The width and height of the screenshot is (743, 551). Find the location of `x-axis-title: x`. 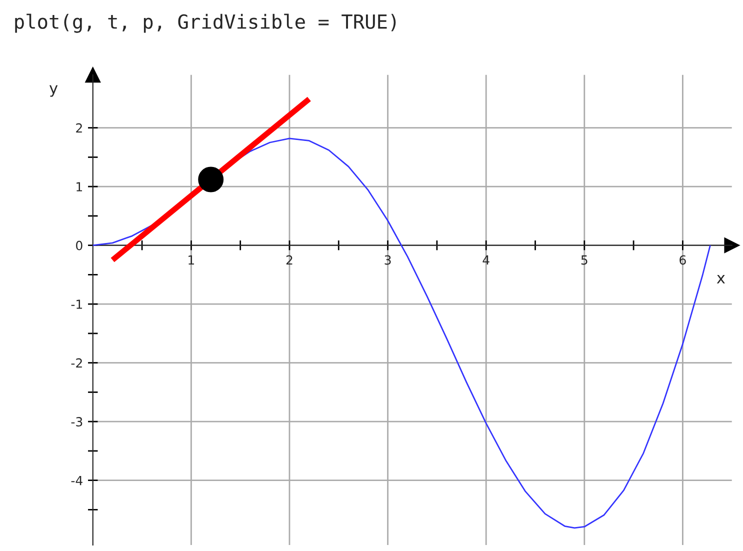

x-axis-title: x is located at coordinates (720, 279).